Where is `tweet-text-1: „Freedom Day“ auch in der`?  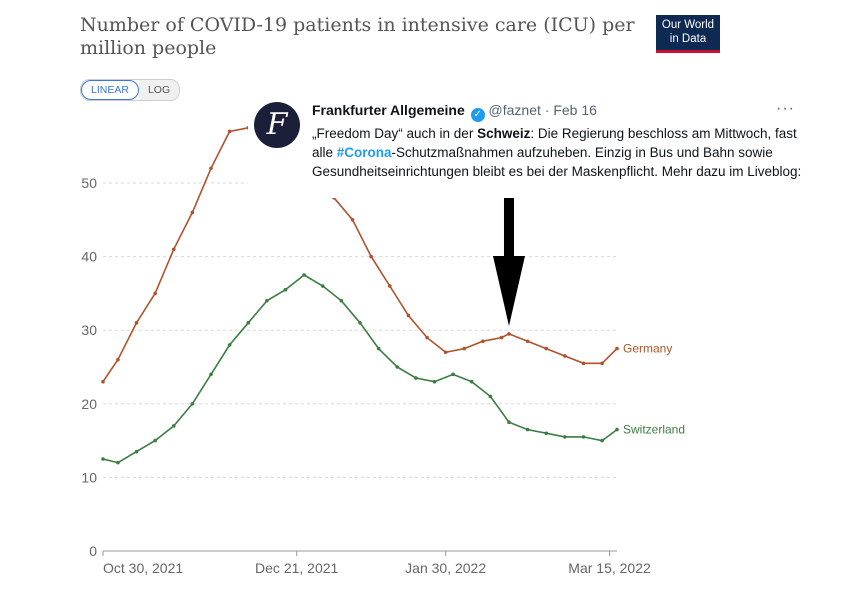
tweet-text-1: „Freedom Day“ auch in der is located at coordinates (395, 133).